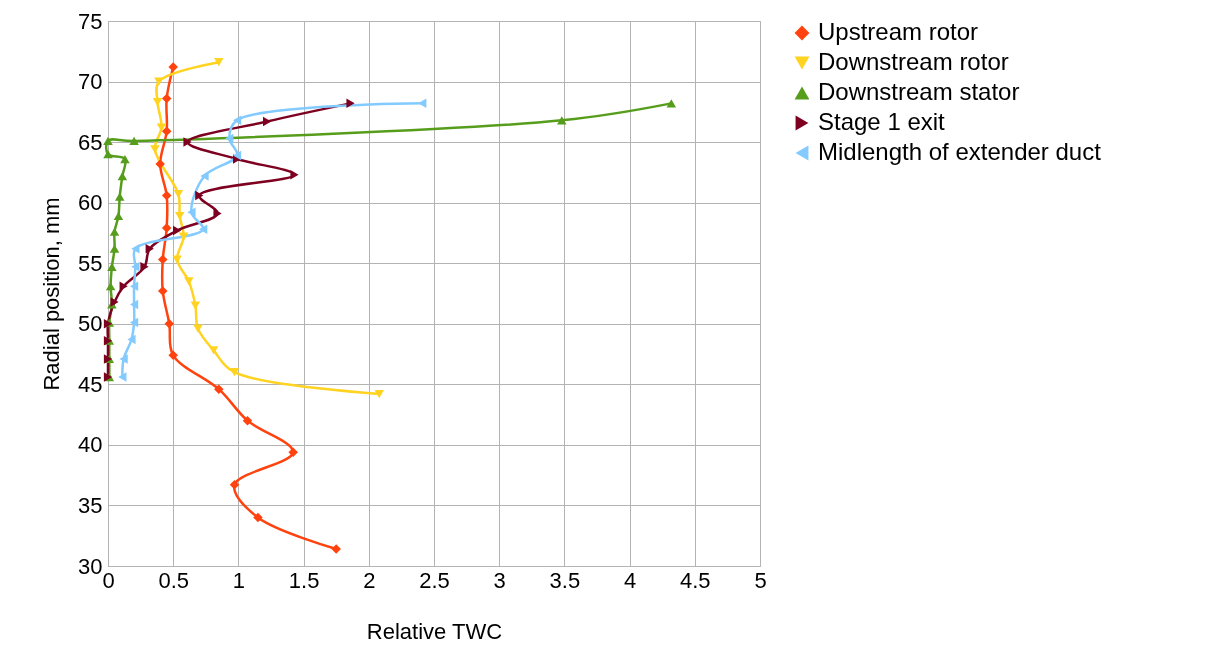  Describe the element at coordinates (565, 580) in the screenshot. I see `x-tick-label: 3.5` at that location.